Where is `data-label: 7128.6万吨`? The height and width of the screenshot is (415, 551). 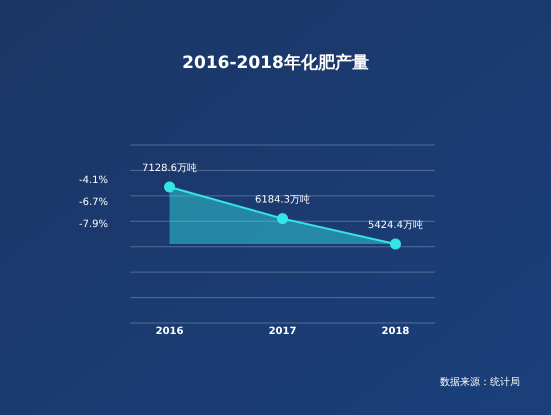 data-label: 7128.6万吨 is located at coordinates (170, 168).